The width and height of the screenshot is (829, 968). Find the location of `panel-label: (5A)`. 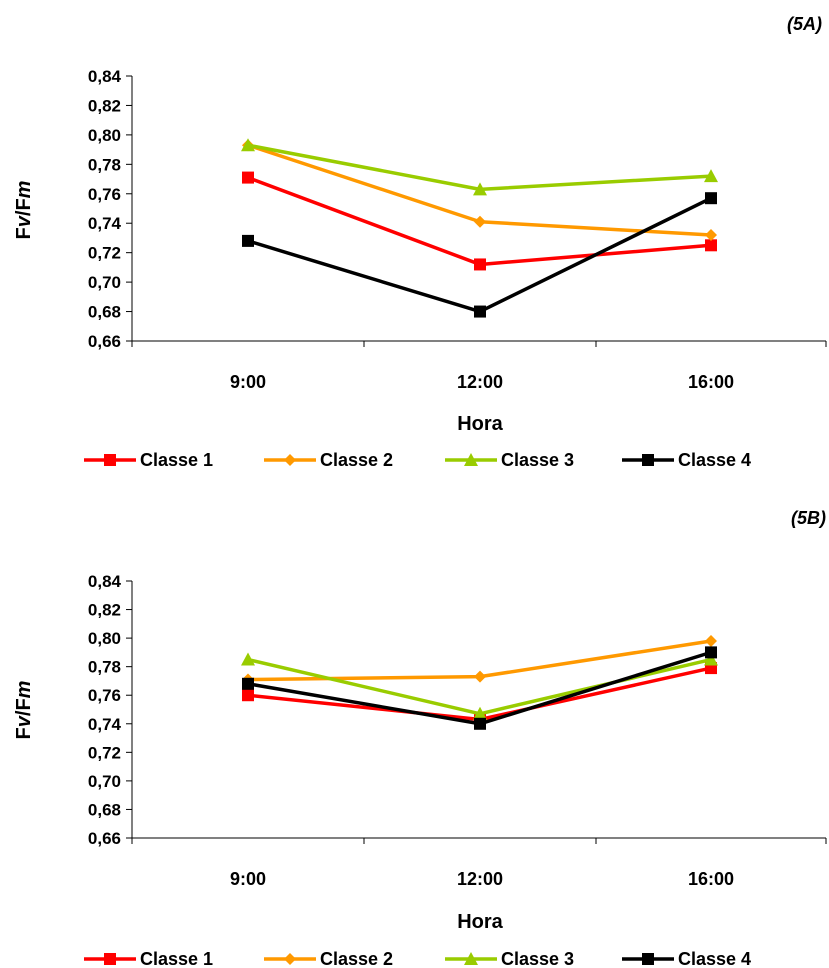

panel-label: (5A) is located at coordinates (804, 24).